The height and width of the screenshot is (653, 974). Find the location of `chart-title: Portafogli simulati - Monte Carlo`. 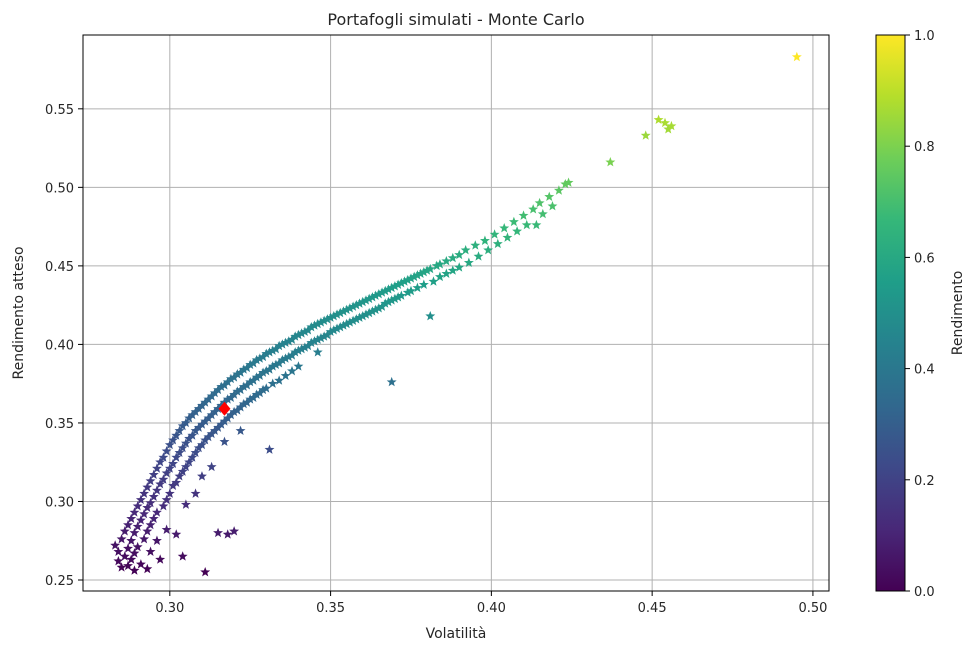

chart-title: Portafogli simulati - Monte Carlo is located at coordinates (455, 19).